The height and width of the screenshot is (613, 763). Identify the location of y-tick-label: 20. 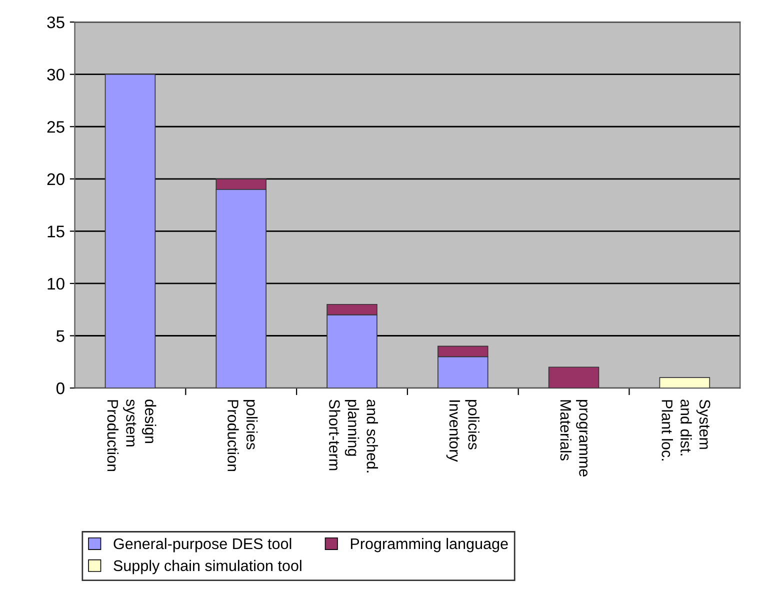
(55, 179).